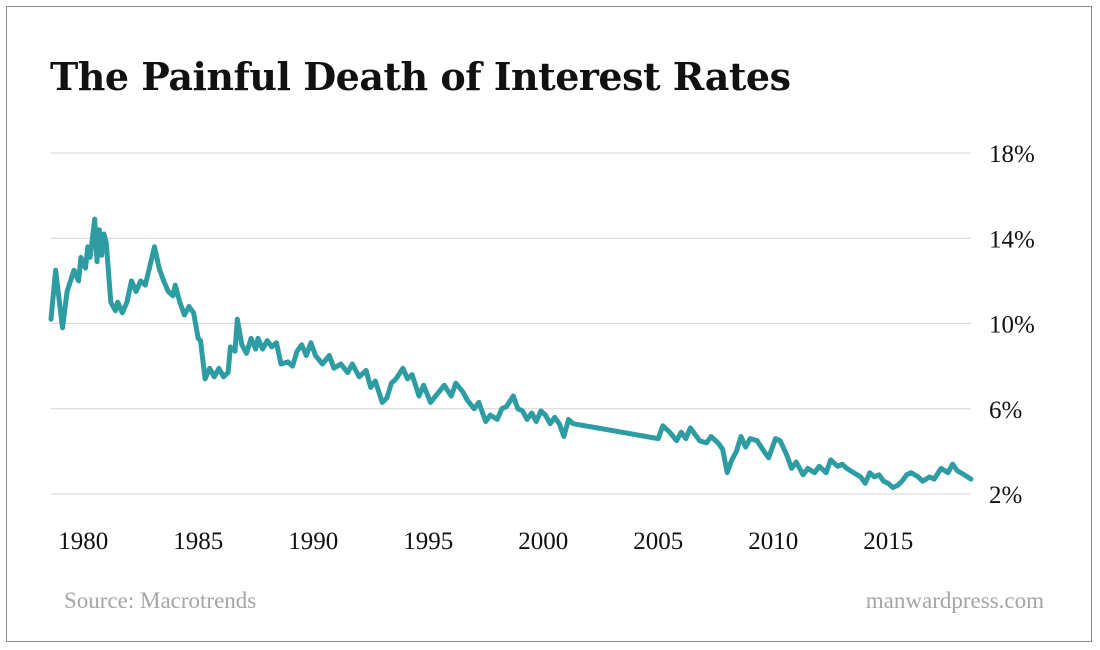  What do you see at coordinates (1012, 239) in the screenshot?
I see `y-tick-label: 14%` at bounding box center [1012, 239].